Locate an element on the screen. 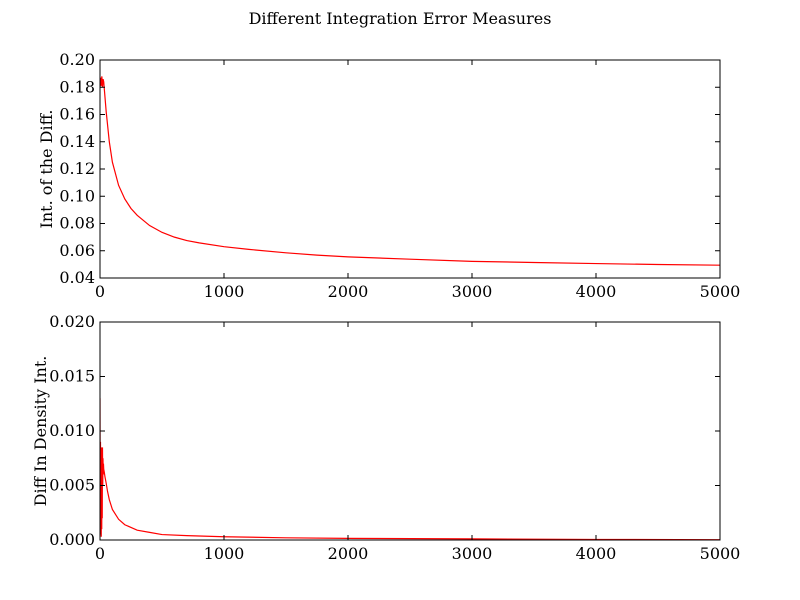  figure-title: Different Integration Error Measures is located at coordinates (400, 18).